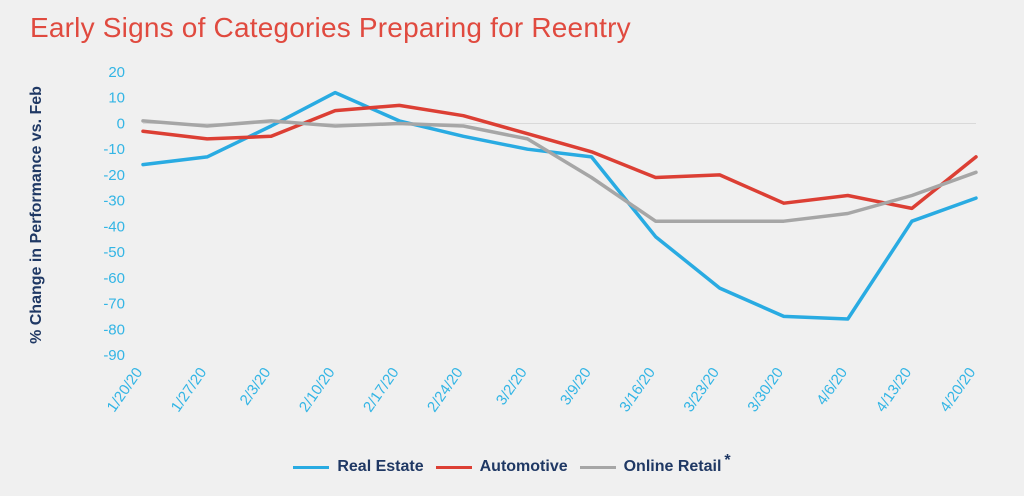 The height and width of the screenshot is (496, 1024). I want to click on x-tick-label: 3/9/20, so click(576, 387).